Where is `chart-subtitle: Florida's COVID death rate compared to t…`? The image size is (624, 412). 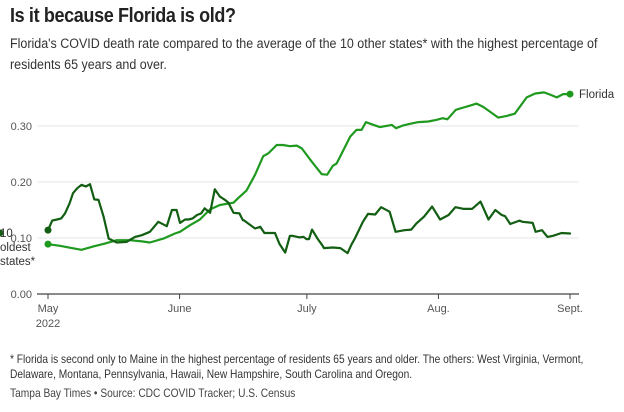 chart-subtitle: Florida's COVID death rate compared to t… is located at coordinates (304, 54).